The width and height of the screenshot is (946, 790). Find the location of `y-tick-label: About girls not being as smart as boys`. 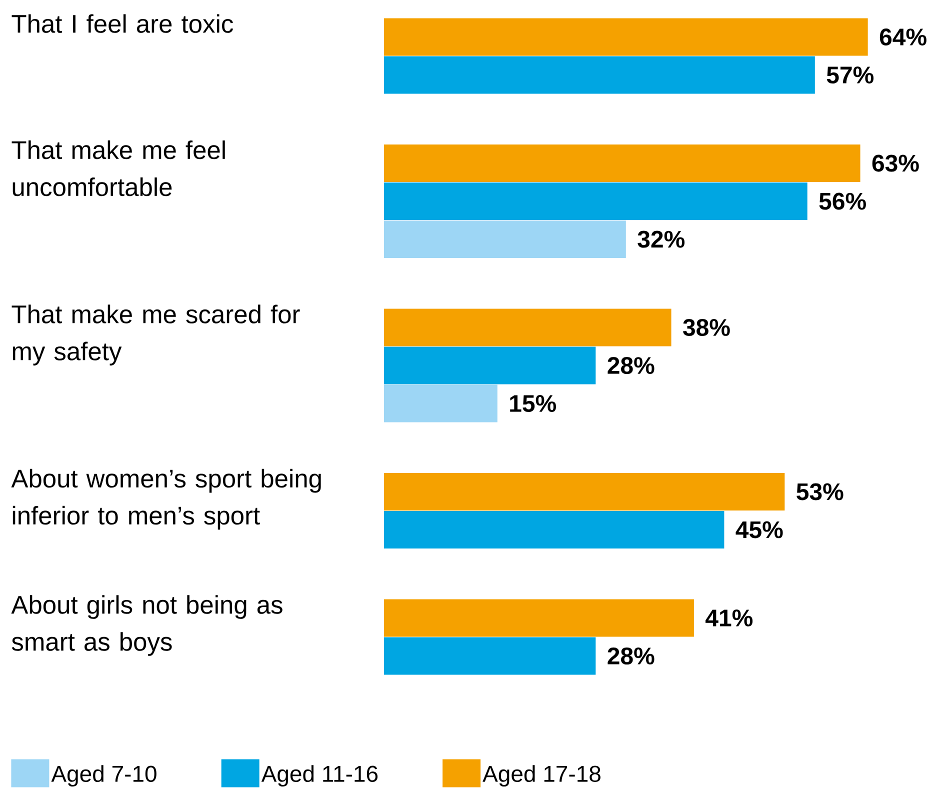

y-tick-label: About girls not being as smart as boys is located at coordinates (146, 625).